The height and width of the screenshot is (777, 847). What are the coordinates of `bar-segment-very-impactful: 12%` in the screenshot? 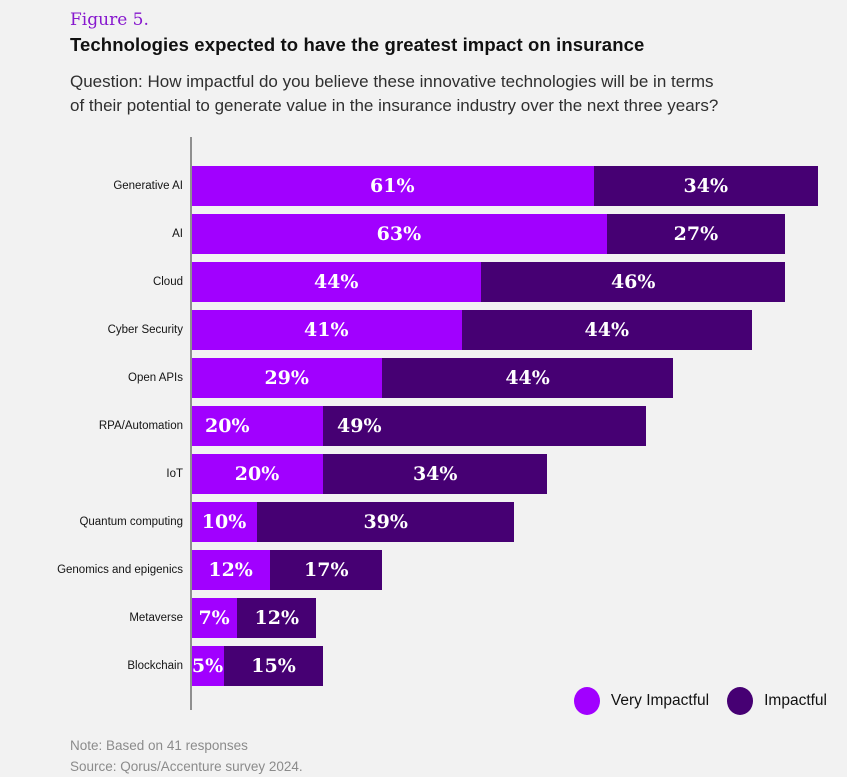 It's located at (231, 570).